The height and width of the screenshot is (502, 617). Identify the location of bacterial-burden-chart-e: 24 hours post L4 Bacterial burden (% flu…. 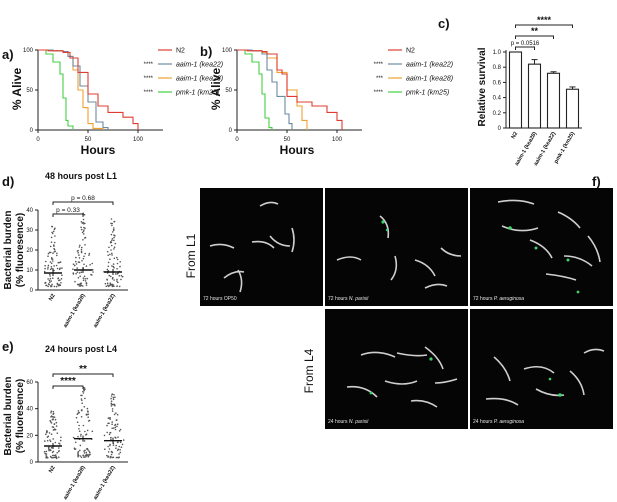
(65, 422).